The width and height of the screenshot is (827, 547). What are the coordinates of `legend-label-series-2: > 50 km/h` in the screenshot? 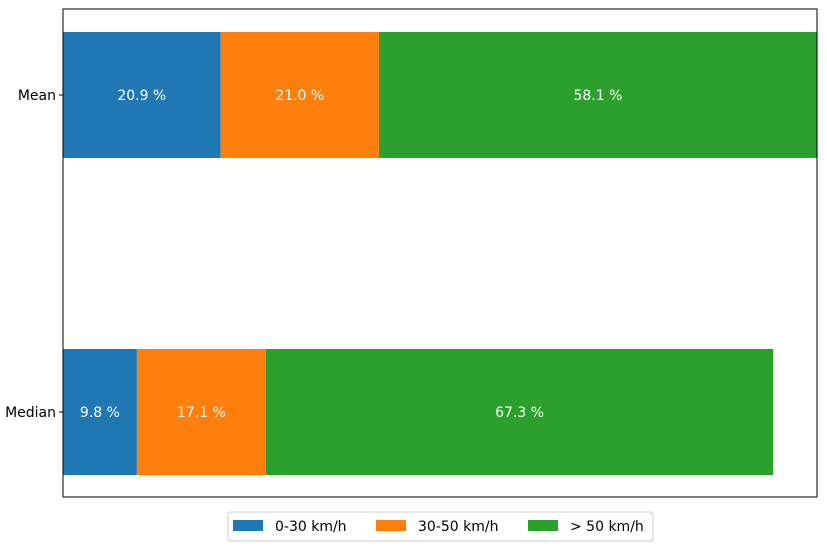 It's located at (607, 527).